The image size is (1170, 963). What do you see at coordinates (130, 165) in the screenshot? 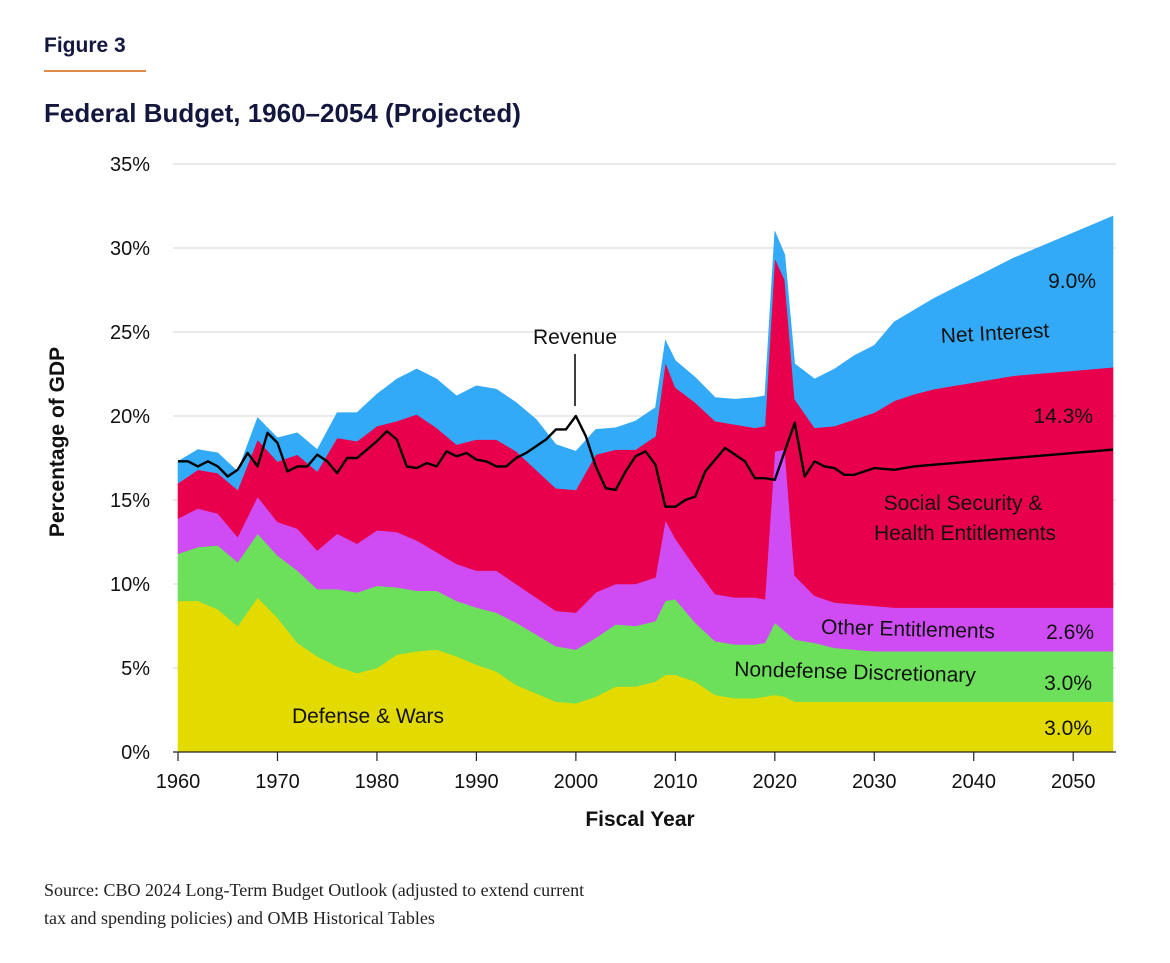
I see `y-tick-label: 35%` at bounding box center [130, 165].